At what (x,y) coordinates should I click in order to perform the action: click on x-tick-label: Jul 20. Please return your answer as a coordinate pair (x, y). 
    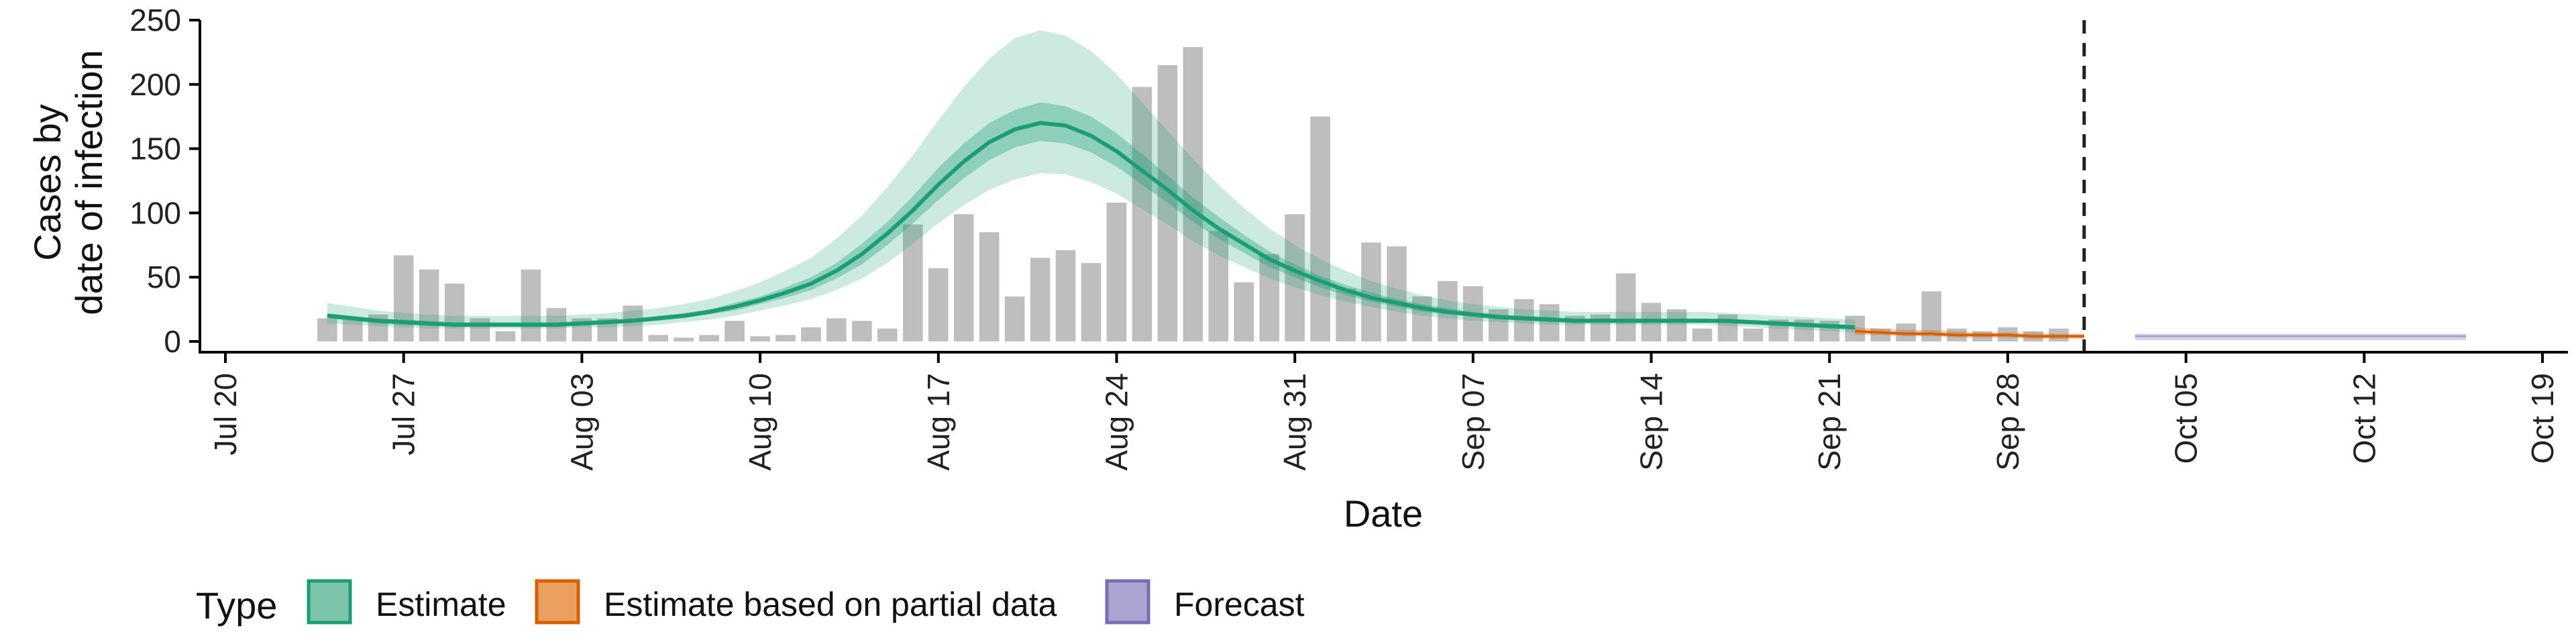
    Looking at the image, I should click on (225, 414).